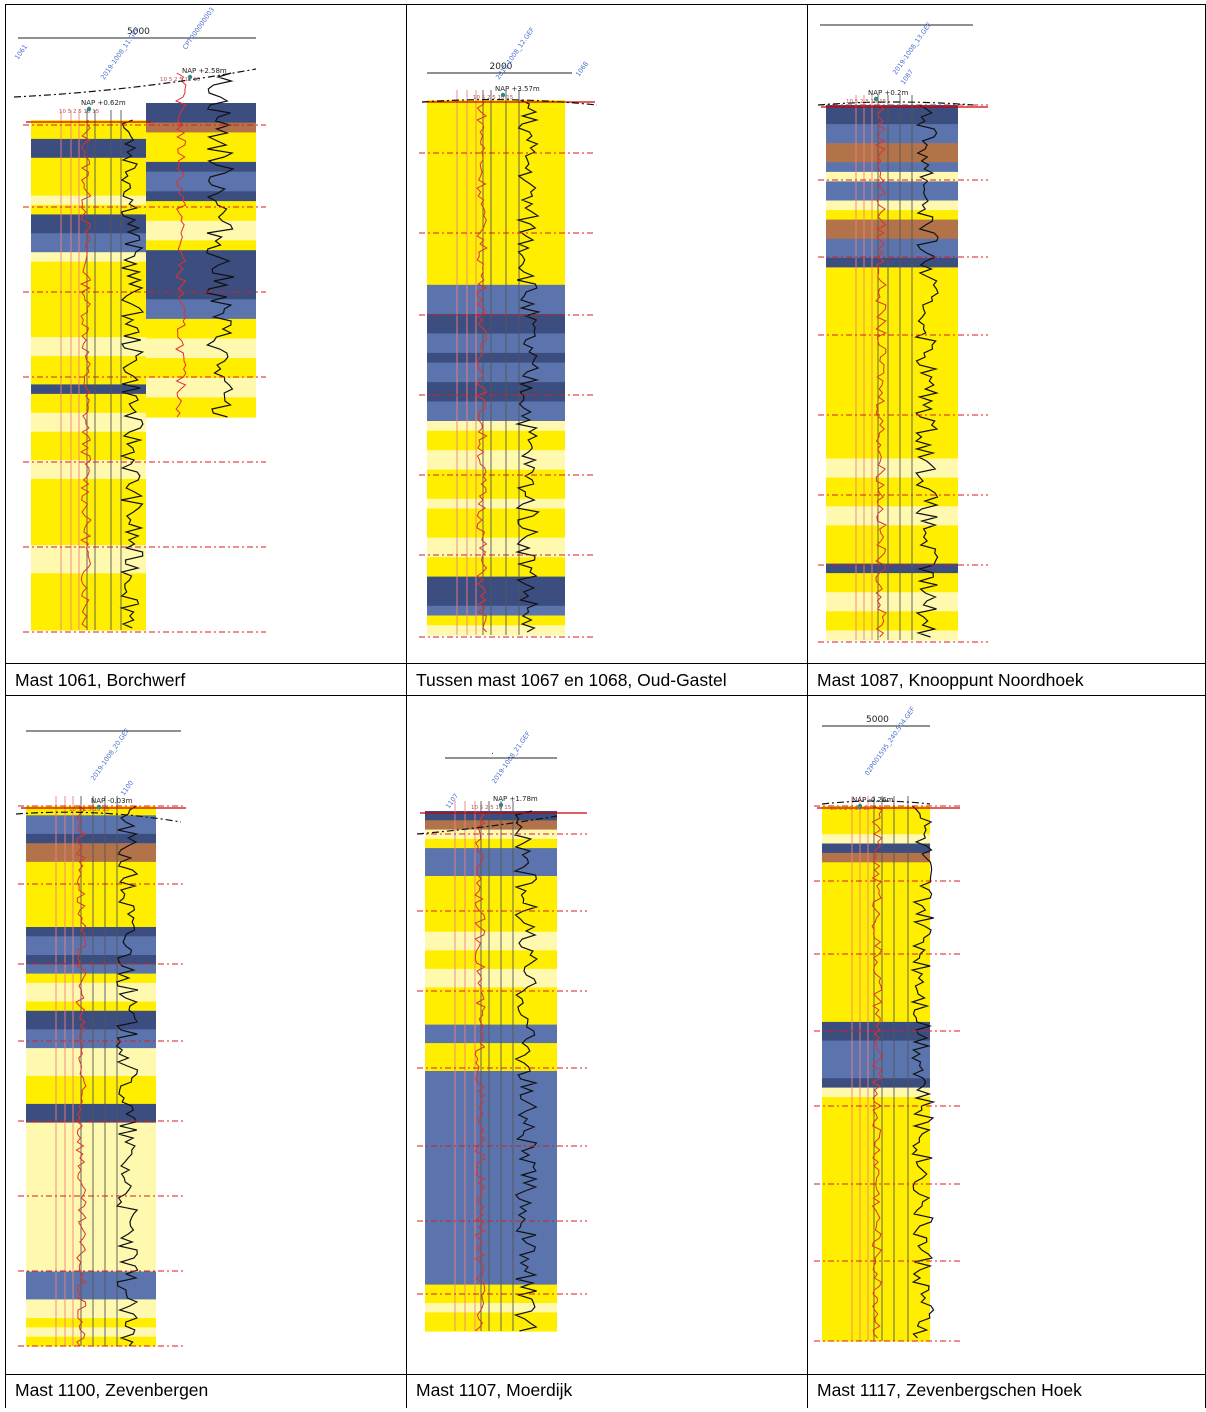  Describe the element at coordinates (406, 706) in the screenshot. I see `table-divider-col1` at that location.